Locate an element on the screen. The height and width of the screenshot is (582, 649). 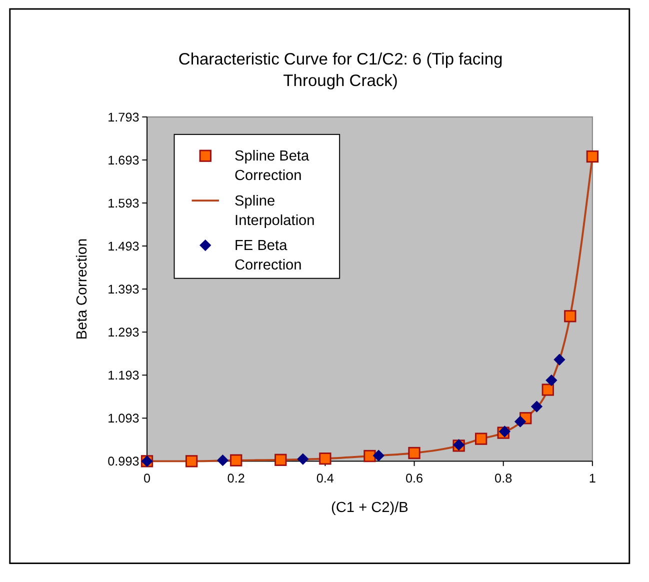
y-tick-label: 1.793 is located at coordinates (124, 117).